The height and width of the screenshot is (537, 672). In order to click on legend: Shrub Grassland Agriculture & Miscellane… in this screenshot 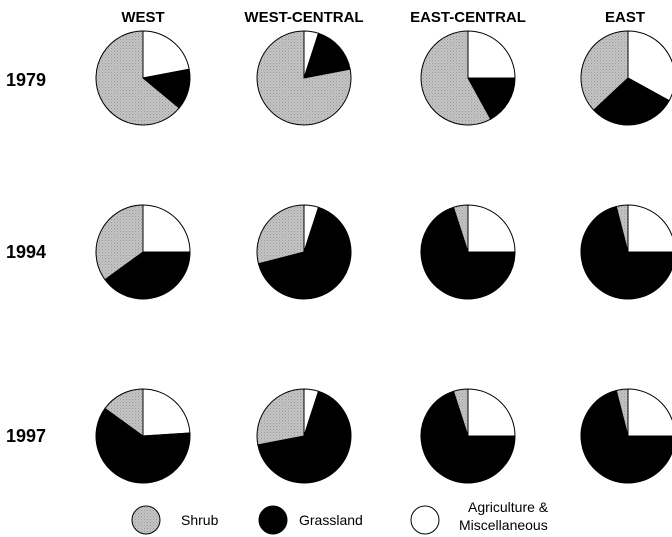, I will do `click(340, 517)`.